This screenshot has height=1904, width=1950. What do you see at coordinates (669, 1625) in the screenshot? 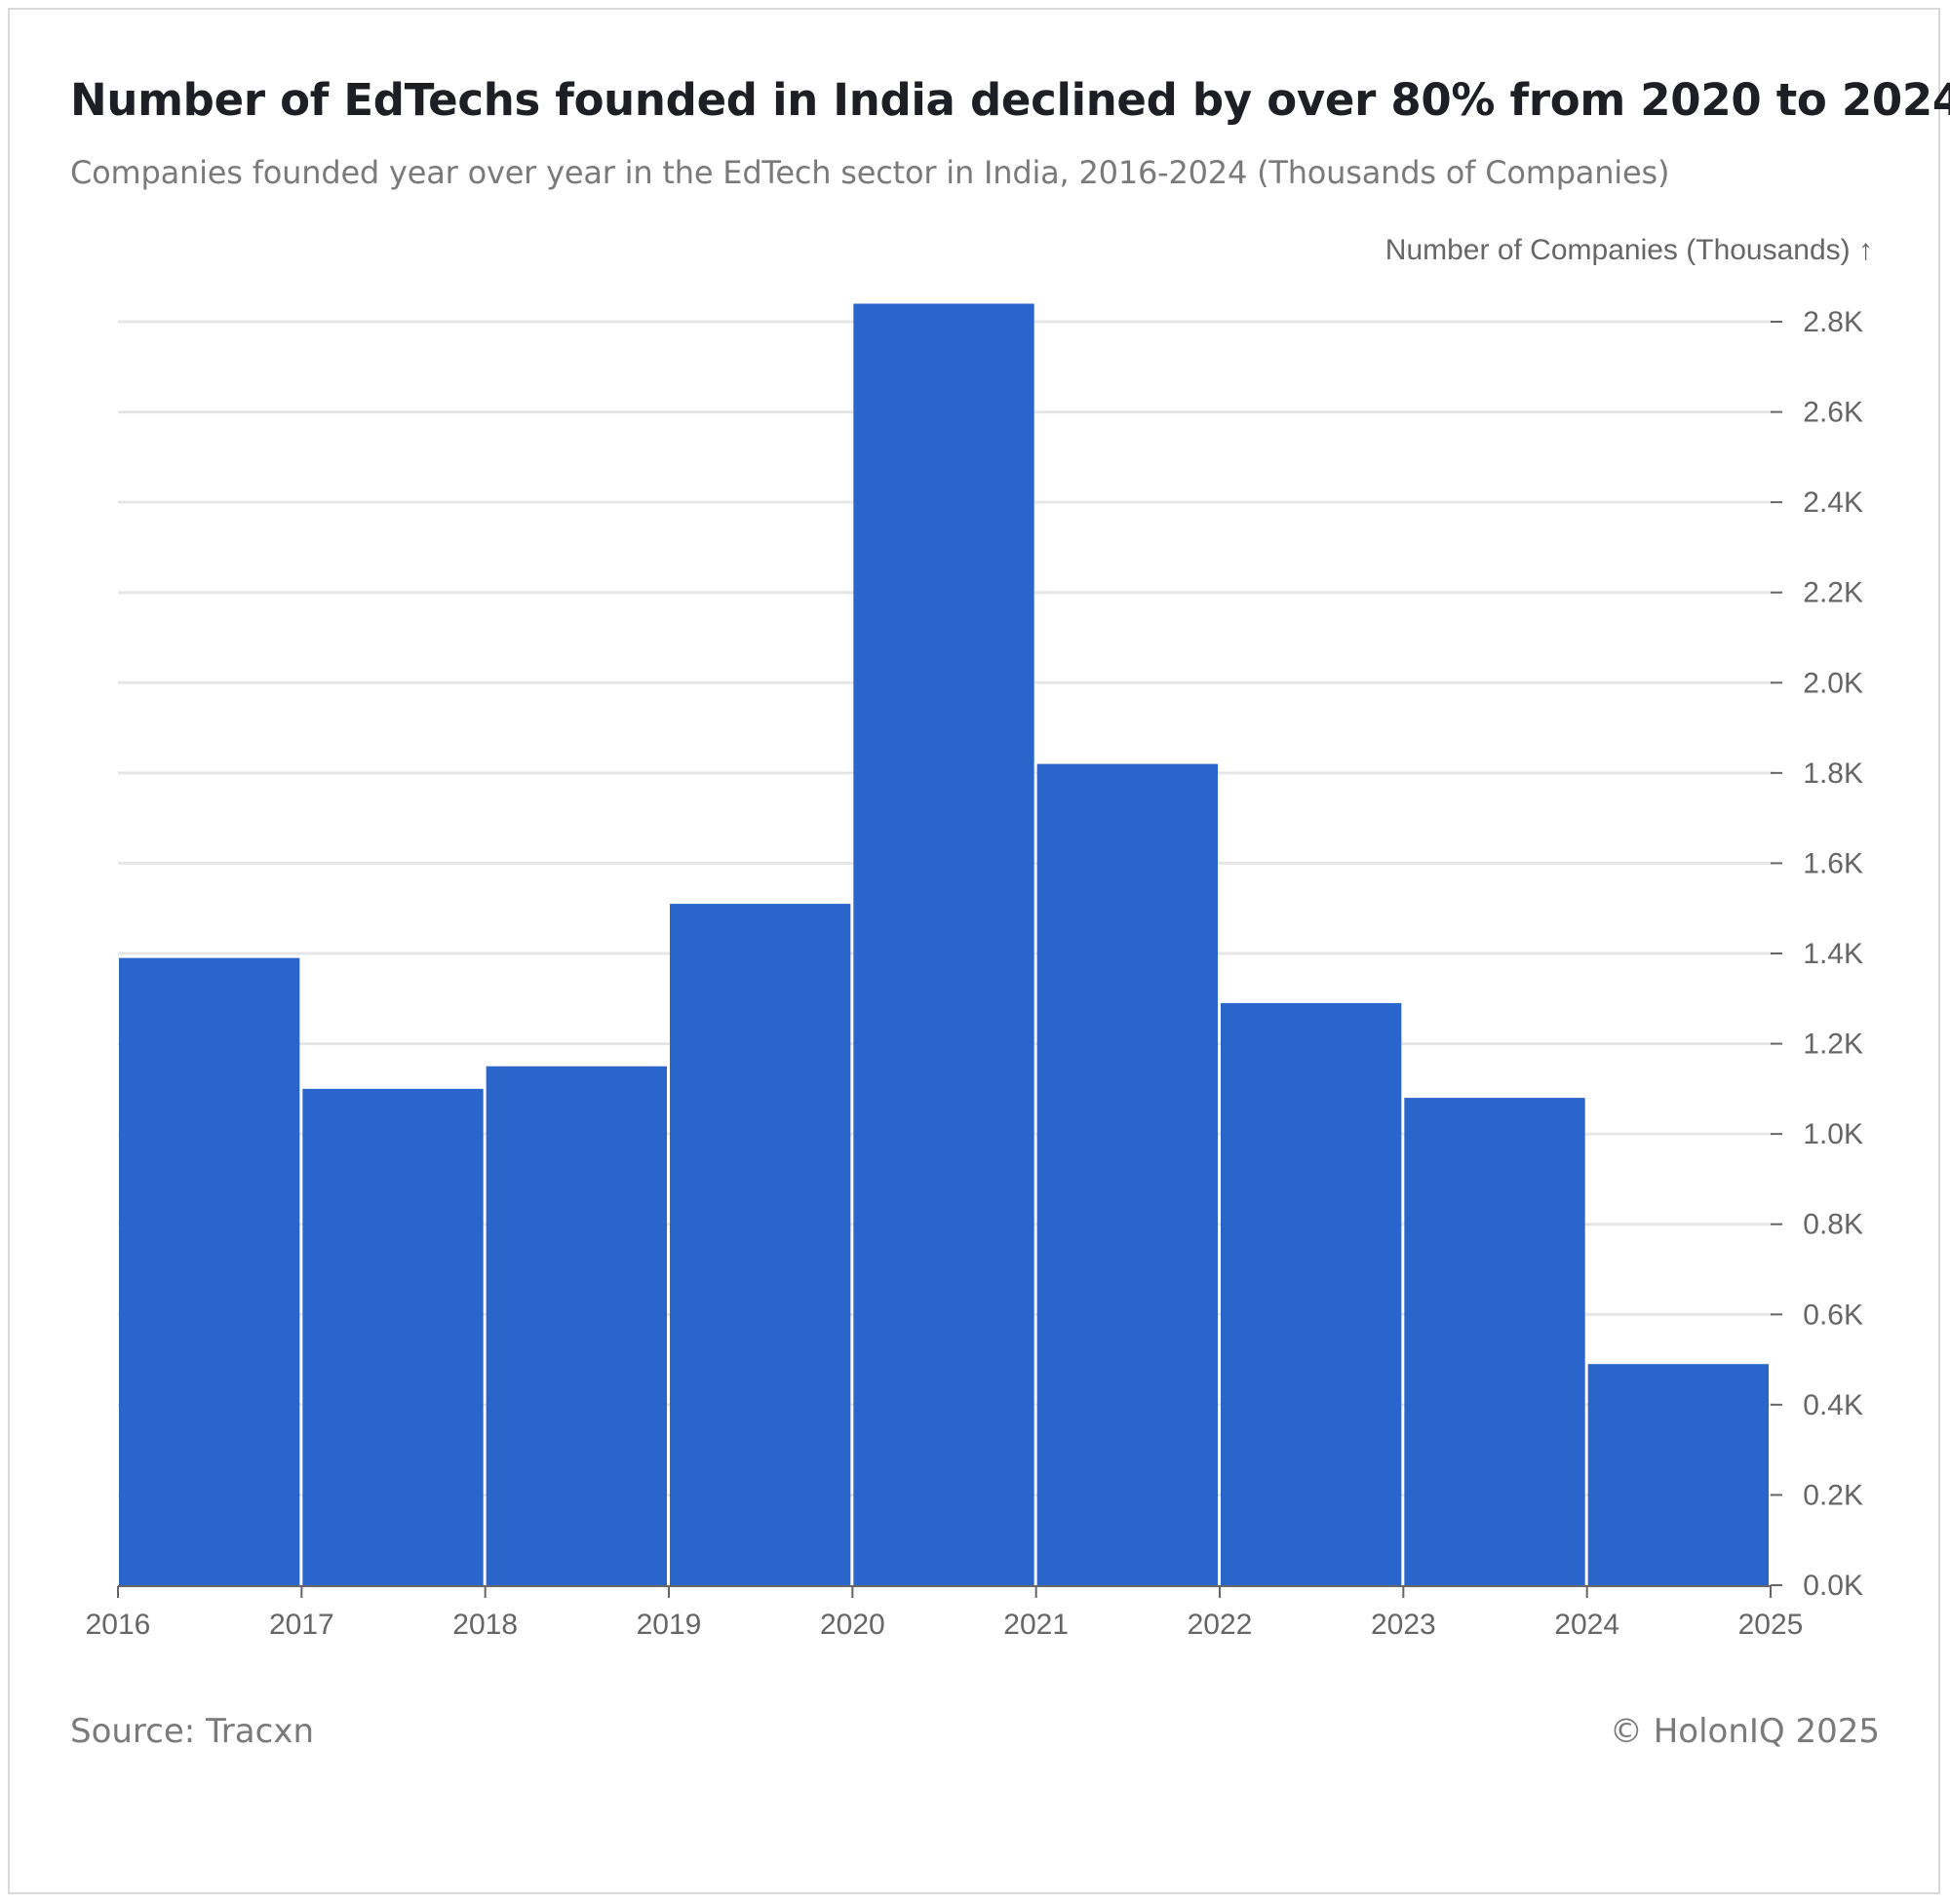
I see `x-tick-label: 2019` at bounding box center [669, 1625].